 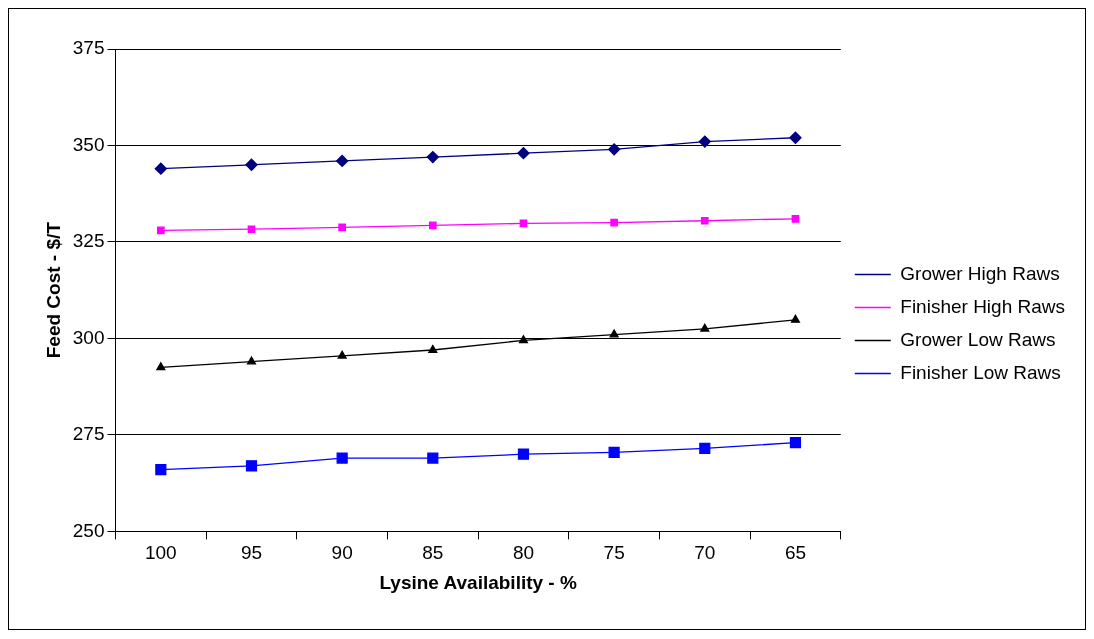 I want to click on y-tick-label: 350, so click(x=88, y=144).